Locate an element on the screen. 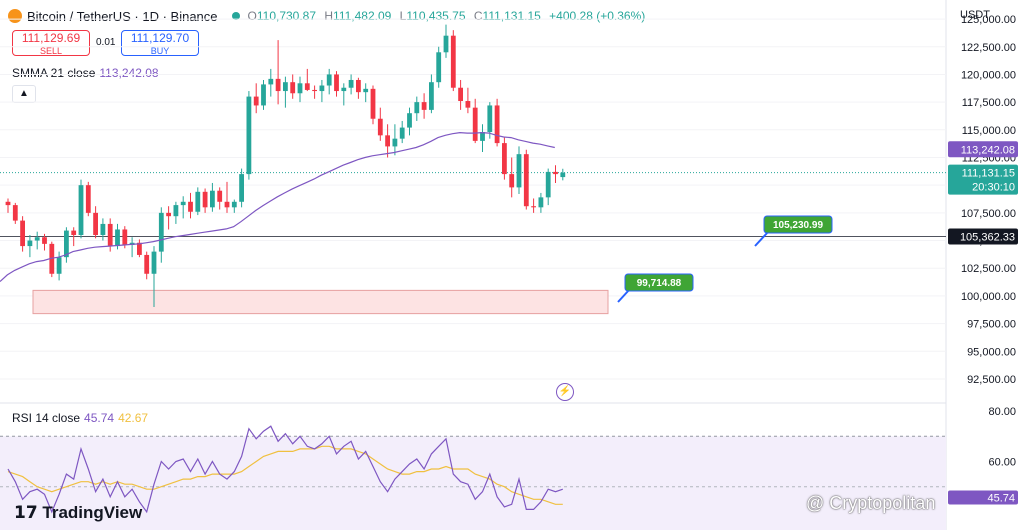  buy-price: 111,129.70 is located at coordinates (160, 38).